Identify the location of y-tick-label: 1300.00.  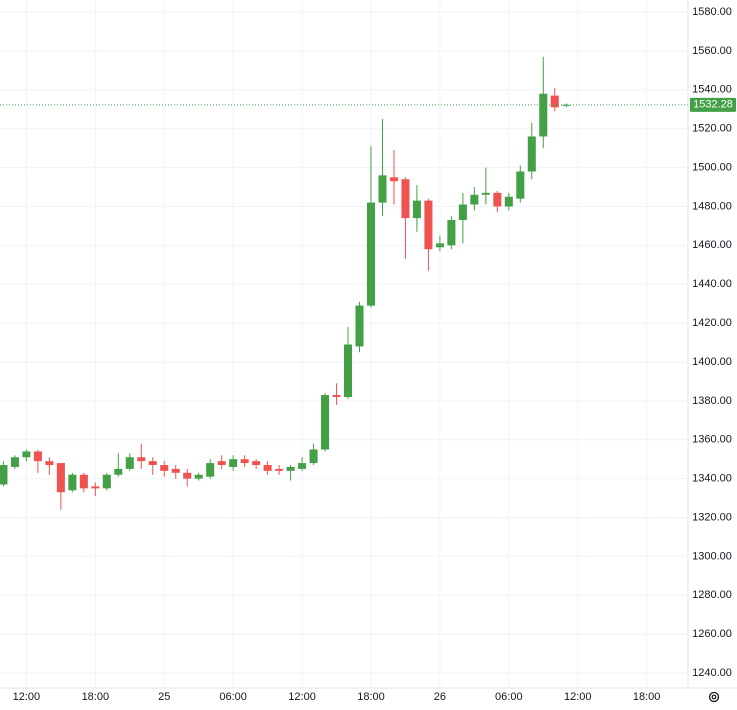
(712, 556).